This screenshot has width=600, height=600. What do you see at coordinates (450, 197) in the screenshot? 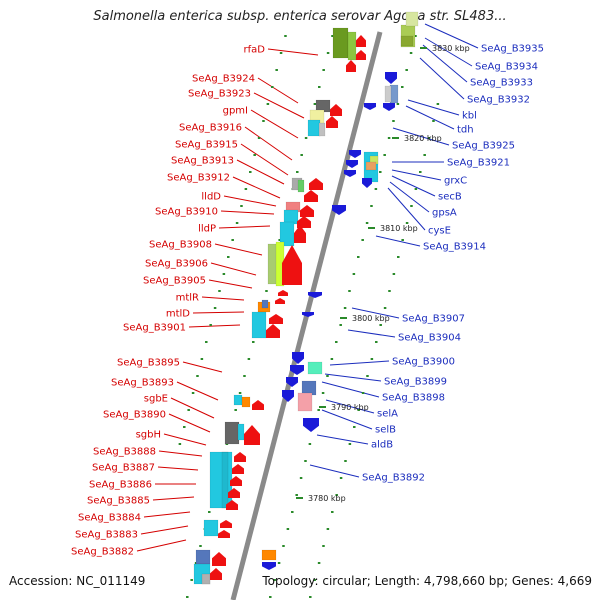
I see `gene-label-secb: secB` at bounding box center [450, 197].